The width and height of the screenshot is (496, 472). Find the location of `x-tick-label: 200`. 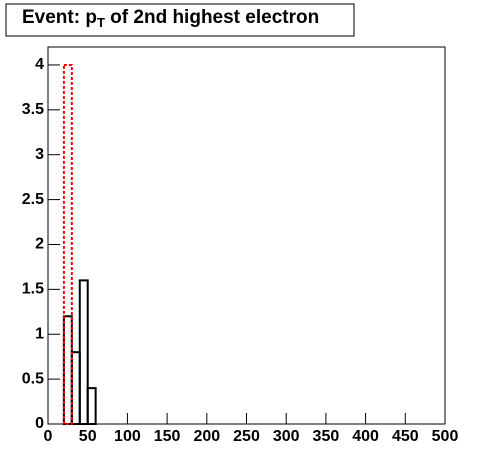

x-tick-label: 200 is located at coordinates (206, 436).